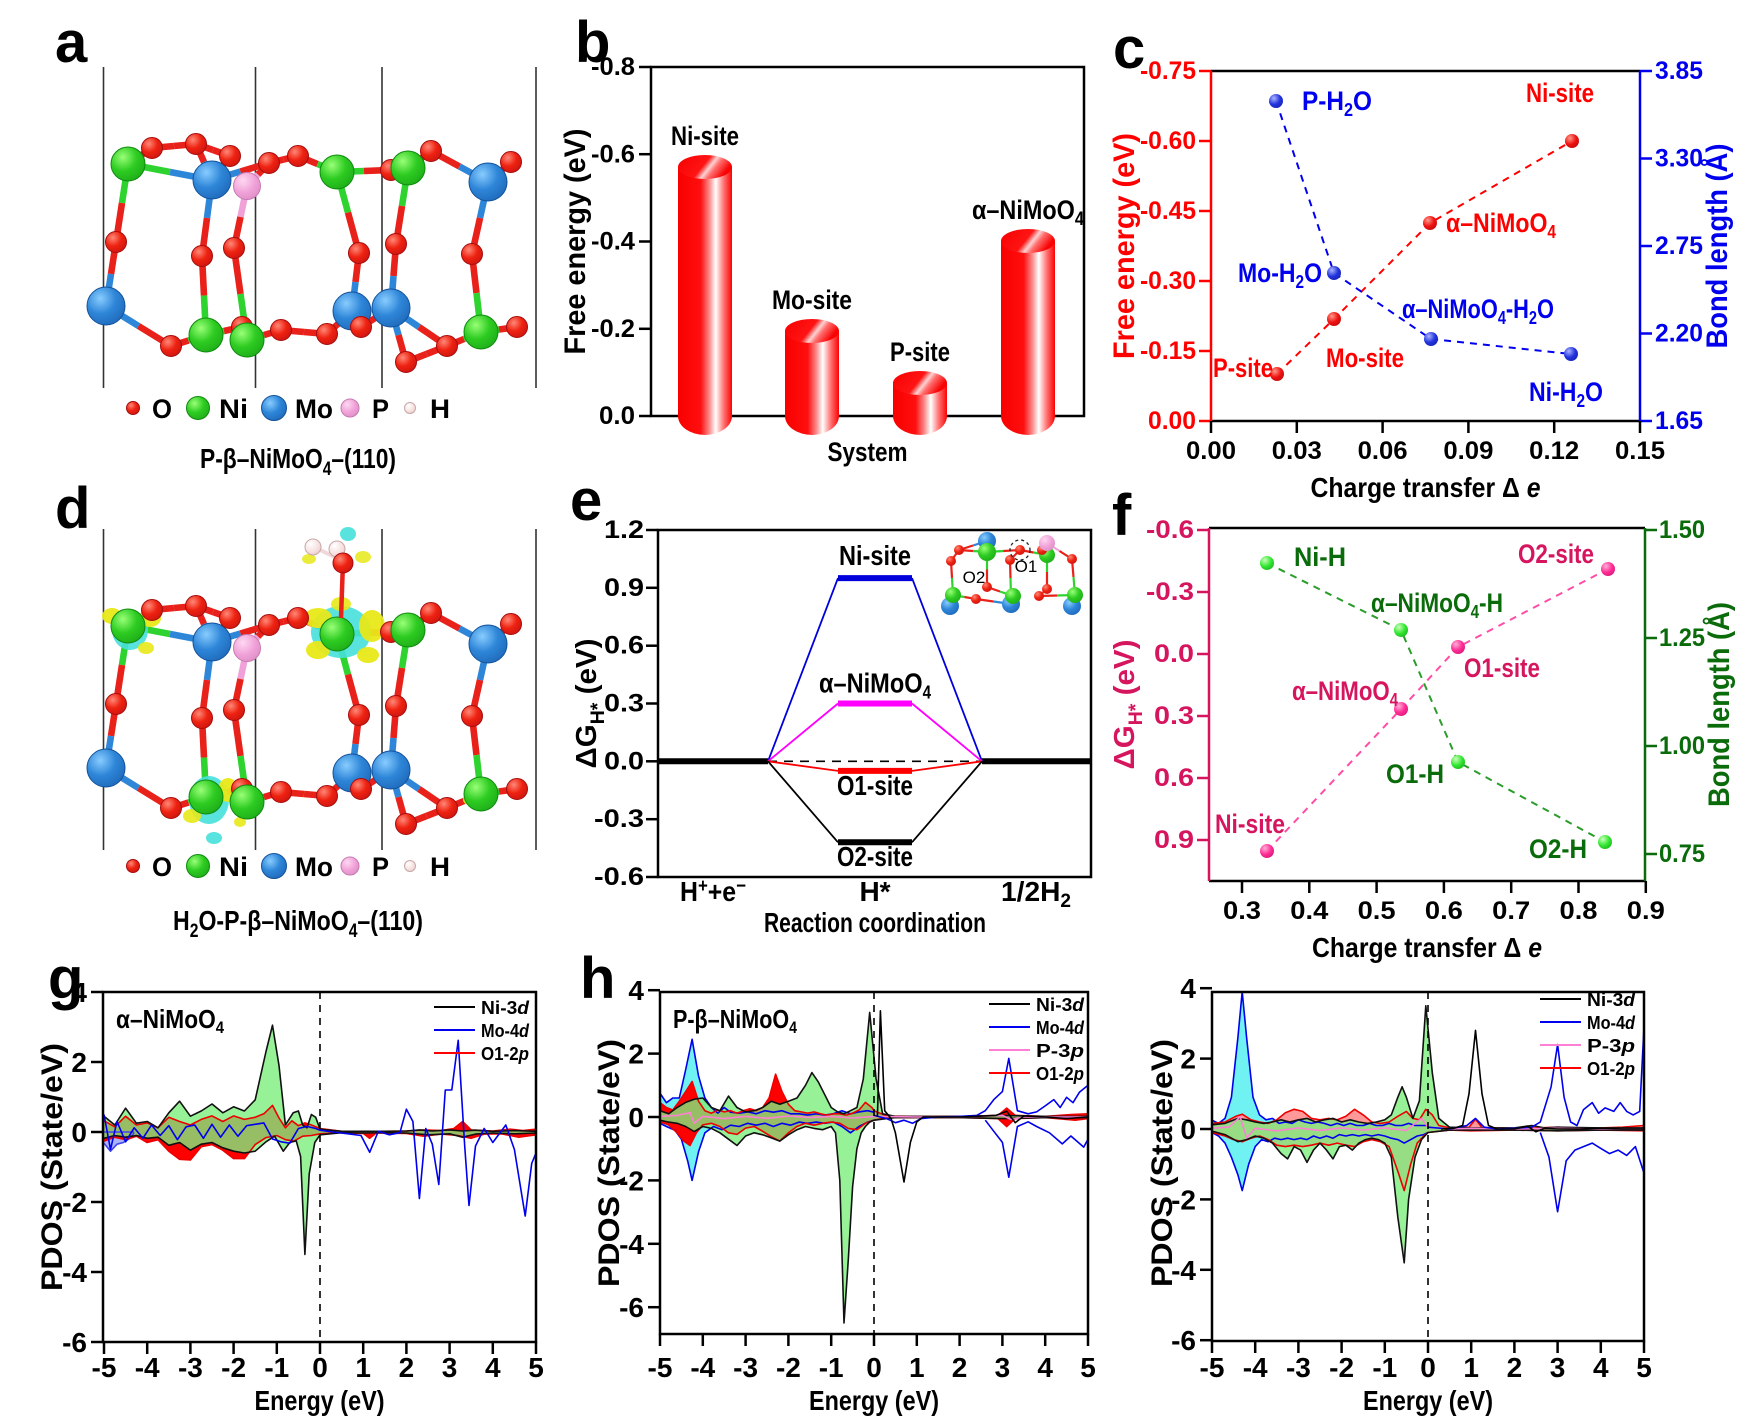 This screenshot has height=1426, width=1749. What do you see at coordinates (1566, 394) in the screenshot?
I see `svg-text: Ni-H2O` at bounding box center [1566, 394].